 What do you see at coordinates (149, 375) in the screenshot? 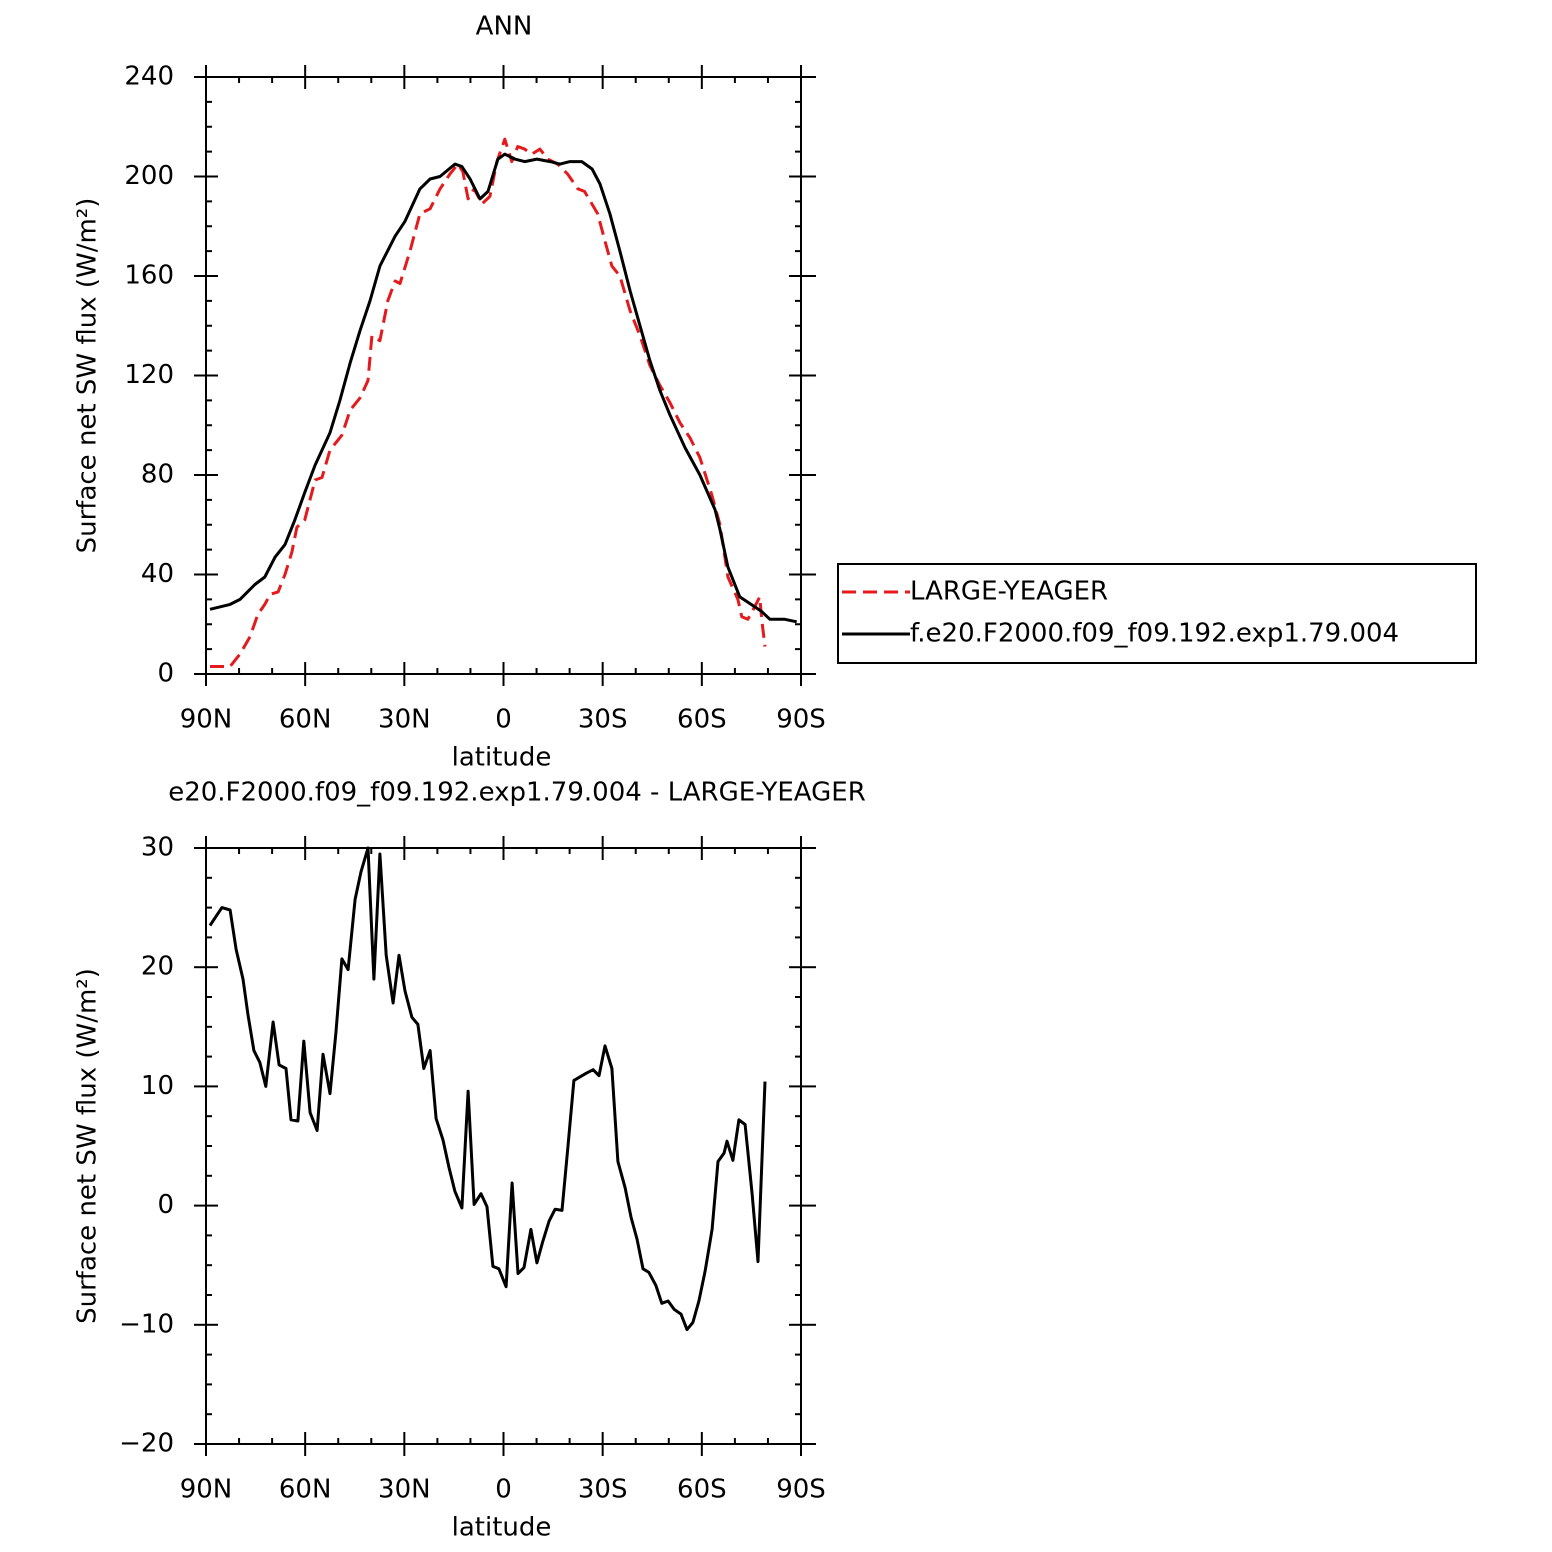
I see `y-tick-label: 120` at bounding box center [149, 375].